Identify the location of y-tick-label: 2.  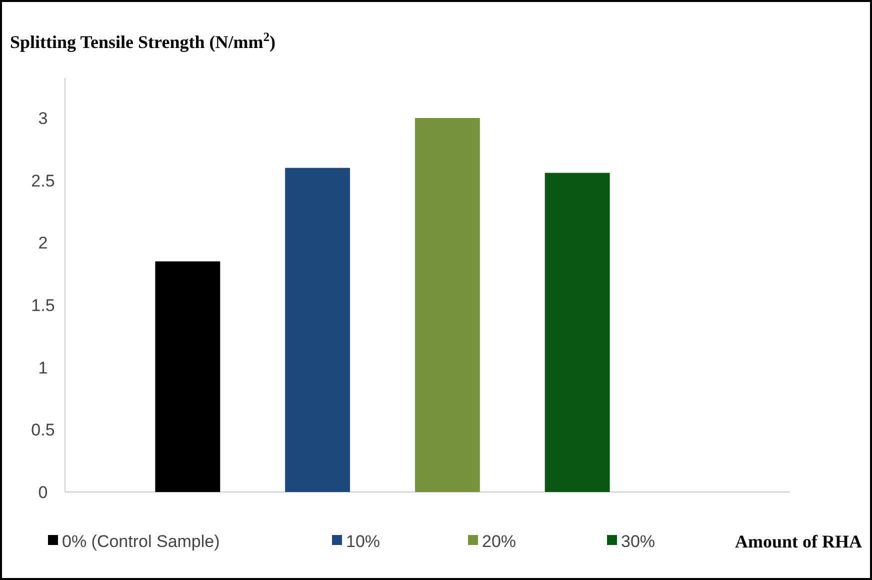
(43, 243).